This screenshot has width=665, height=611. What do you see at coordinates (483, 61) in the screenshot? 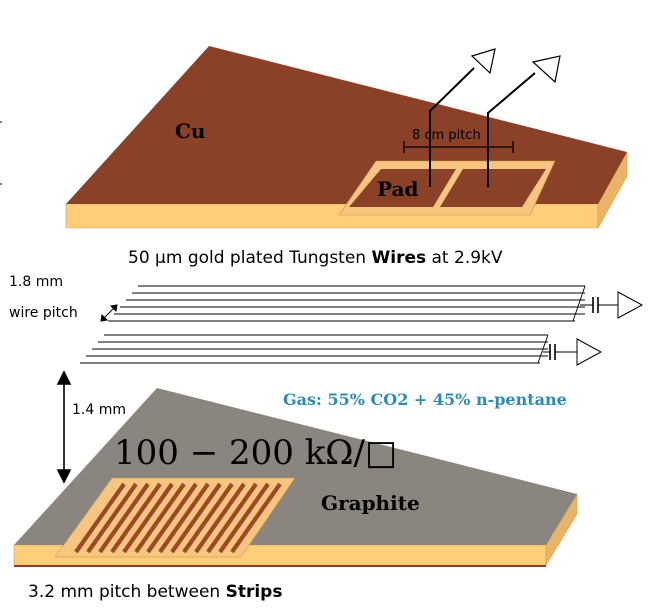
I see `readout-arrow-left-icon` at bounding box center [483, 61].